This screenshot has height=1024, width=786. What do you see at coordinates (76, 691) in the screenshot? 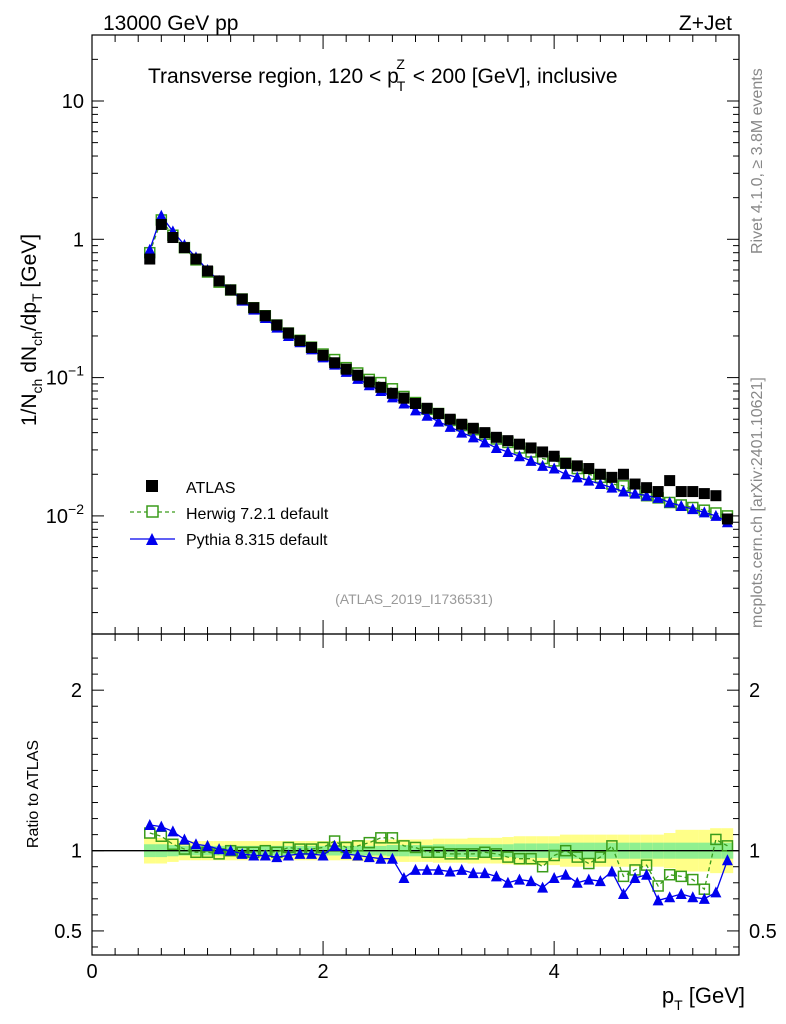
I see `ratio-y-tick-label-left: 2` at bounding box center [76, 691].